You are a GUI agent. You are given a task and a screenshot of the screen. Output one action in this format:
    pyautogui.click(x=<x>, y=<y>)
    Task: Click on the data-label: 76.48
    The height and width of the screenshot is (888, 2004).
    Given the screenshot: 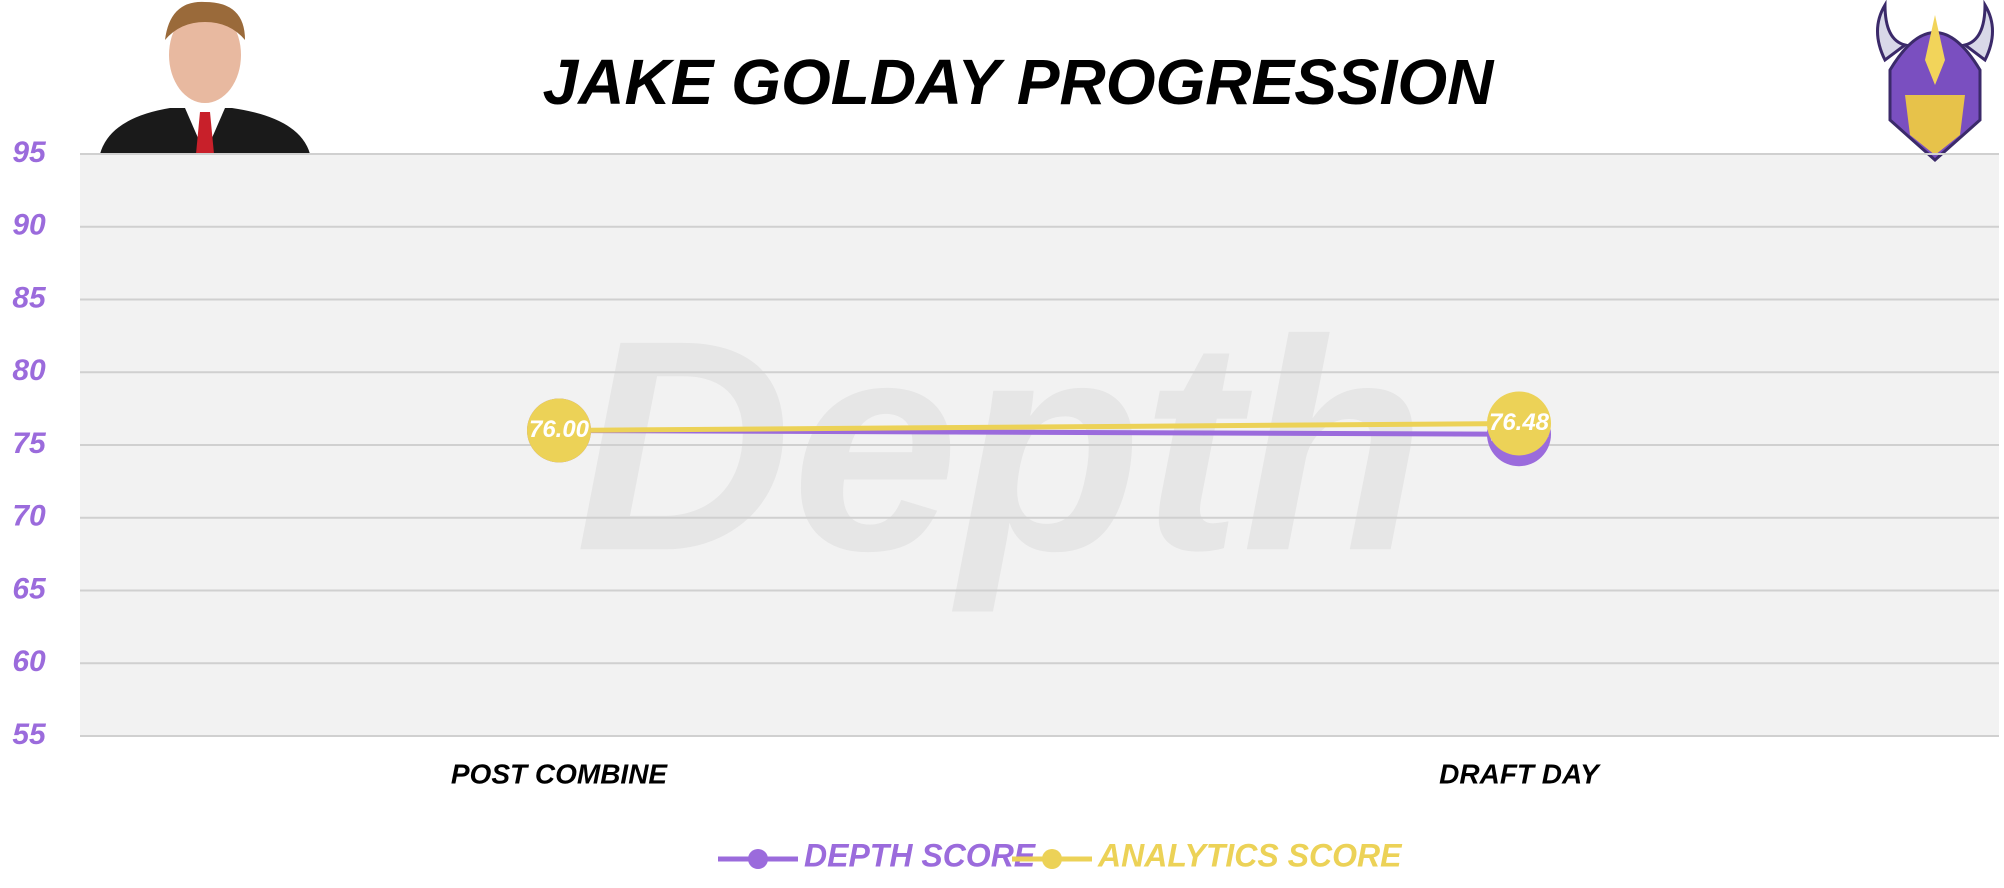 What is the action you would take?
    pyautogui.click(x=1519, y=422)
    